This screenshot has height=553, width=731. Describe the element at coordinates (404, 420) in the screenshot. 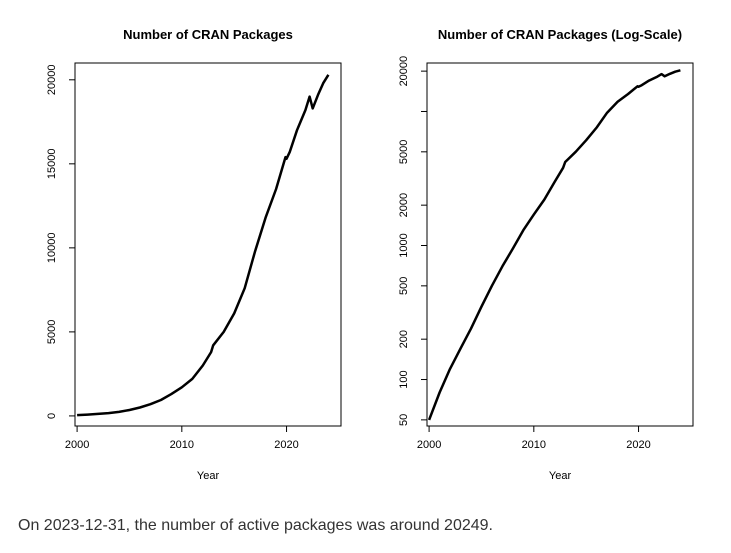

I see `log-y-tick-label: 50` at that location.